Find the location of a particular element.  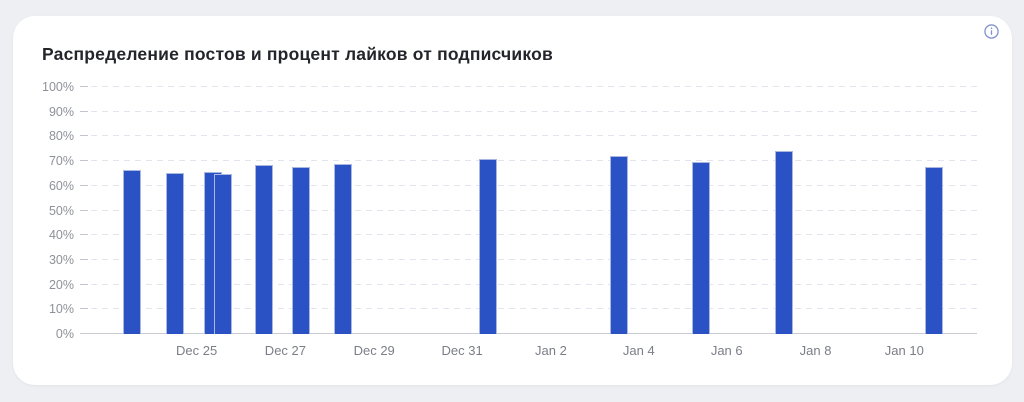

info-button is located at coordinates (991, 31).